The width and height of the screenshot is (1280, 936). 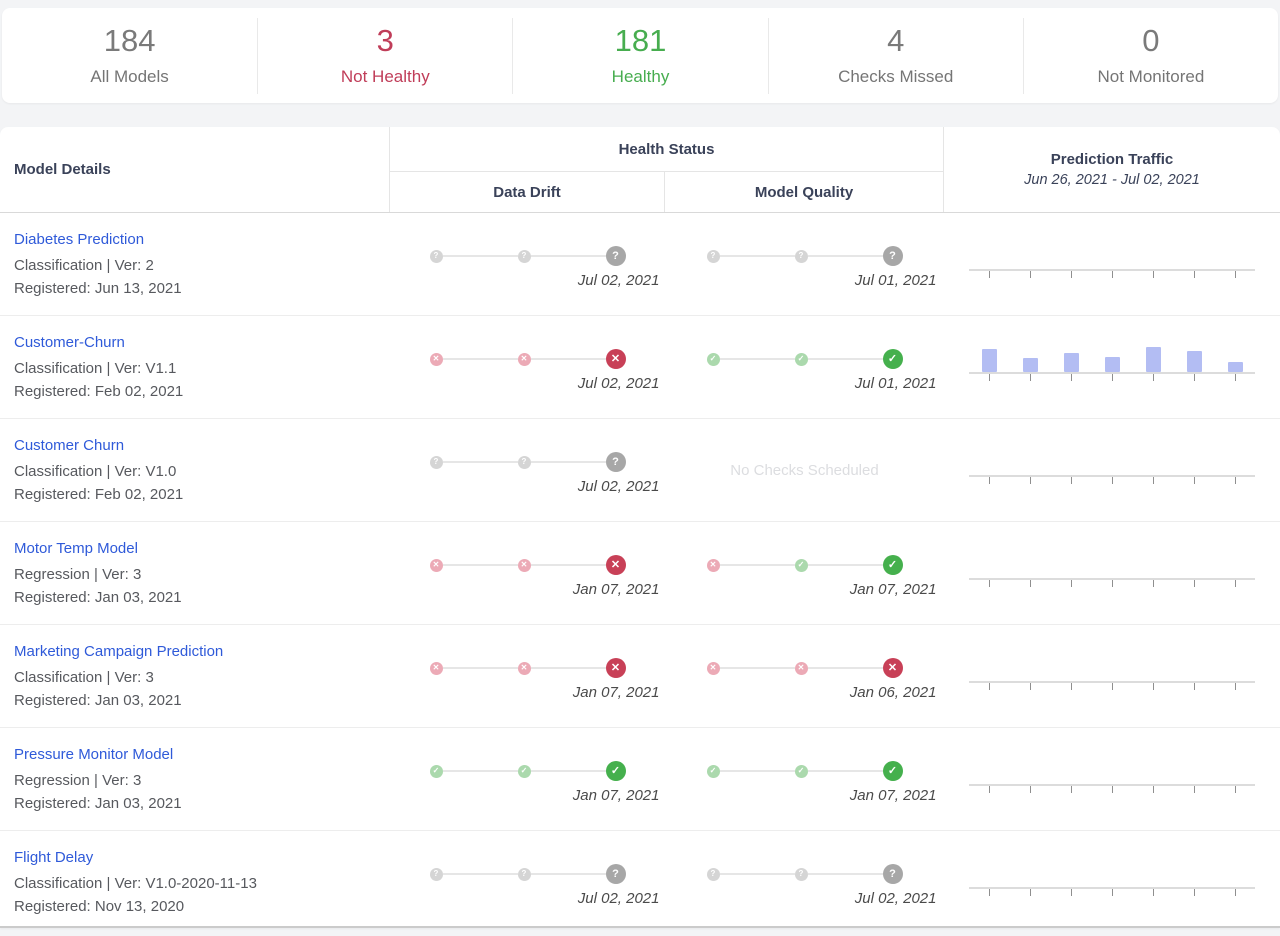 What do you see at coordinates (804, 367) in the screenshot?
I see `model-quality-status-cell: ✓ ✓ ✓ Jul 01, 2021` at bounding box center [804, 367].